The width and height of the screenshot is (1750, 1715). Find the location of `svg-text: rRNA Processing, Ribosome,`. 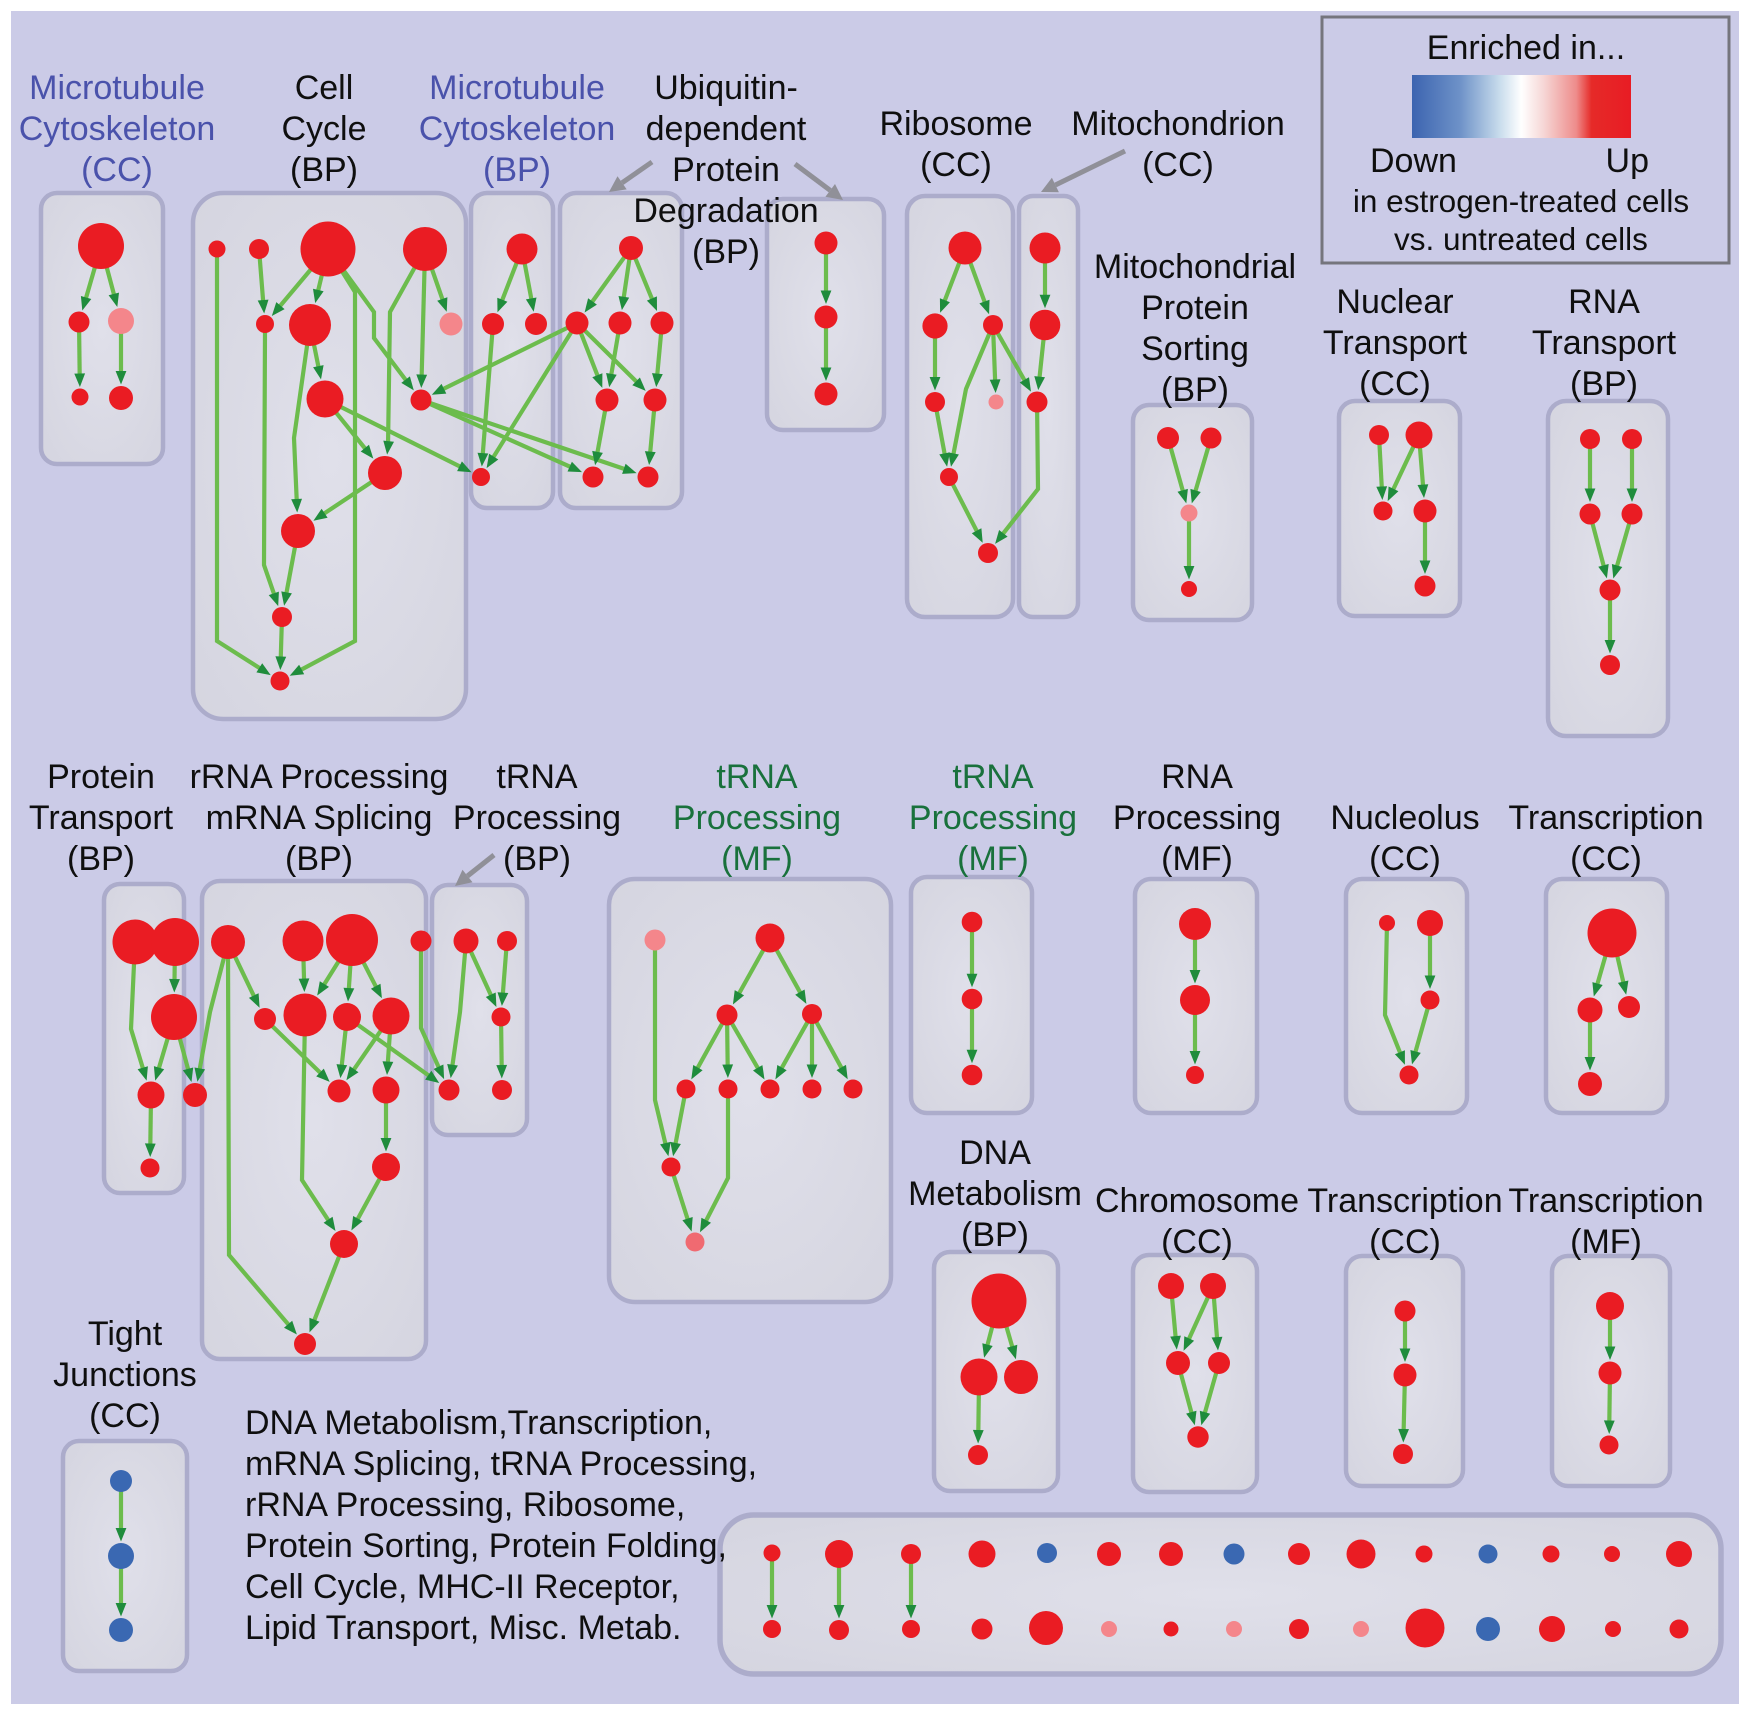

svg-text: rRNA Processing, Ribosome, is located at coordinates (465, 1505).